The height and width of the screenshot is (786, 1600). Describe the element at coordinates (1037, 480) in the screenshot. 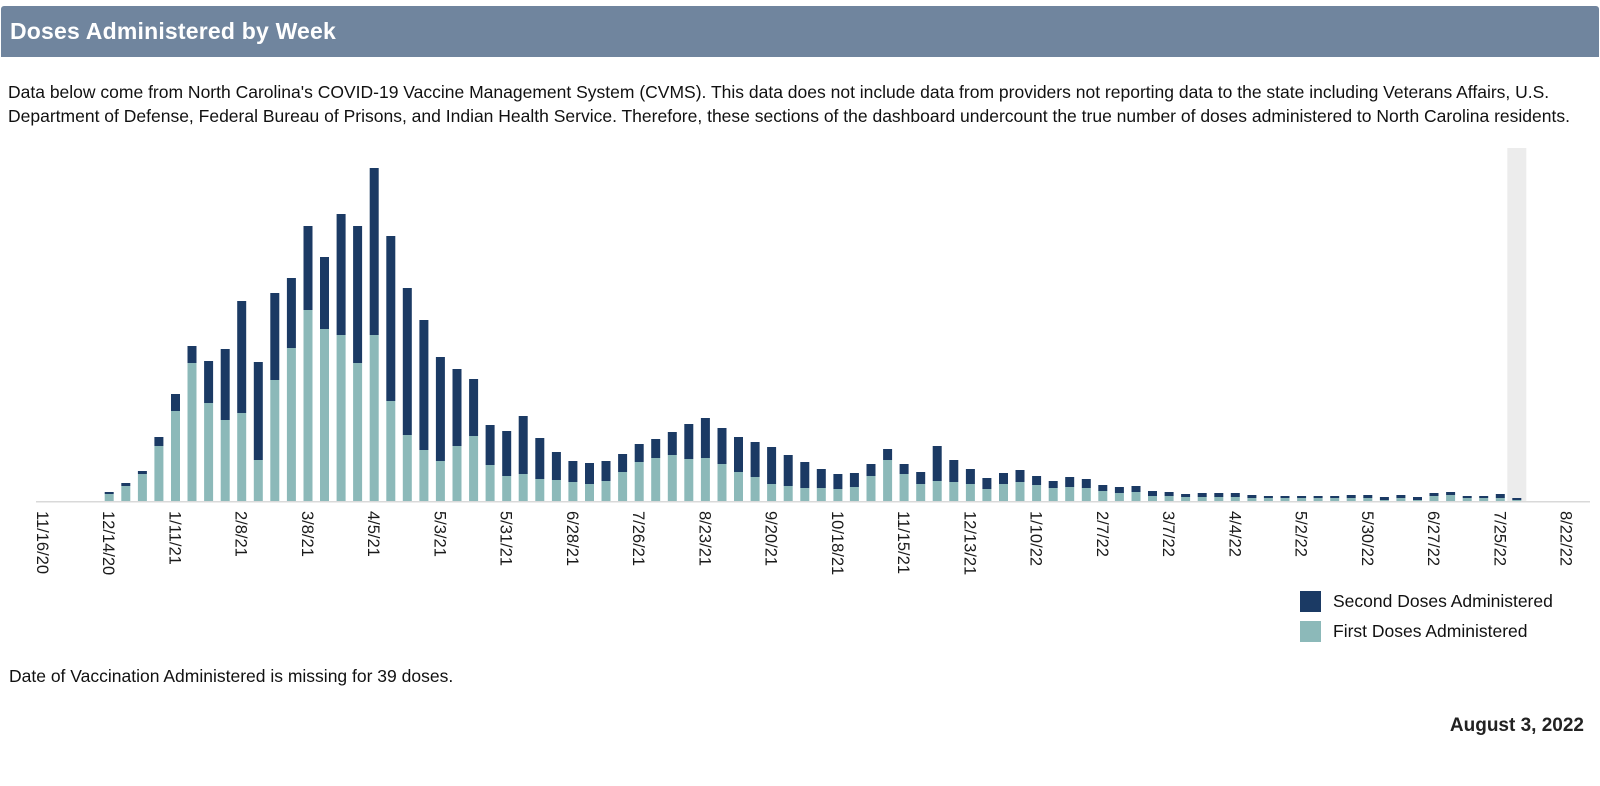

I see `bar-second-doses-1/10/22` at that location.